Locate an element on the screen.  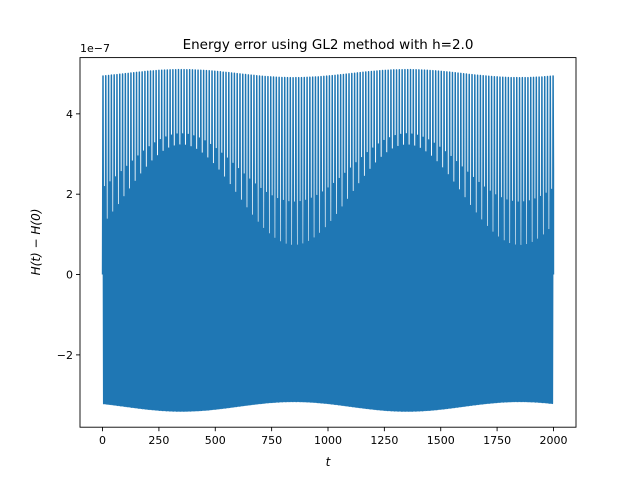
x-tick-label: 1250 is located at coordinates (384, 440).